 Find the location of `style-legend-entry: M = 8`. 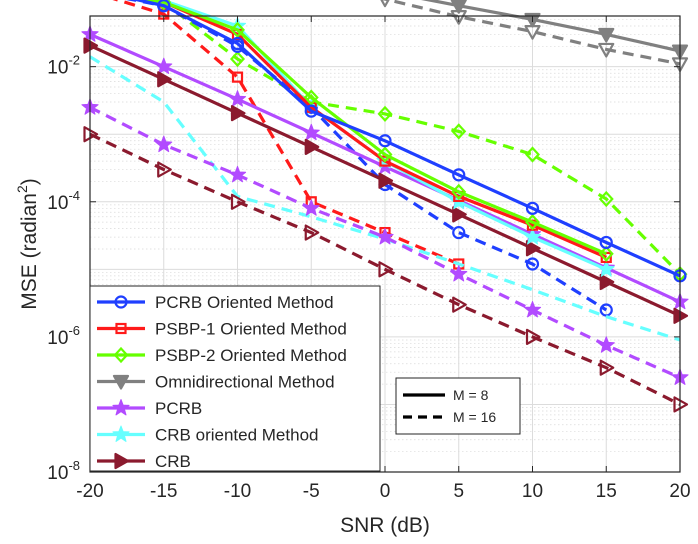

style-legend-entry: M = 8 is located at coordinates (446, 395).